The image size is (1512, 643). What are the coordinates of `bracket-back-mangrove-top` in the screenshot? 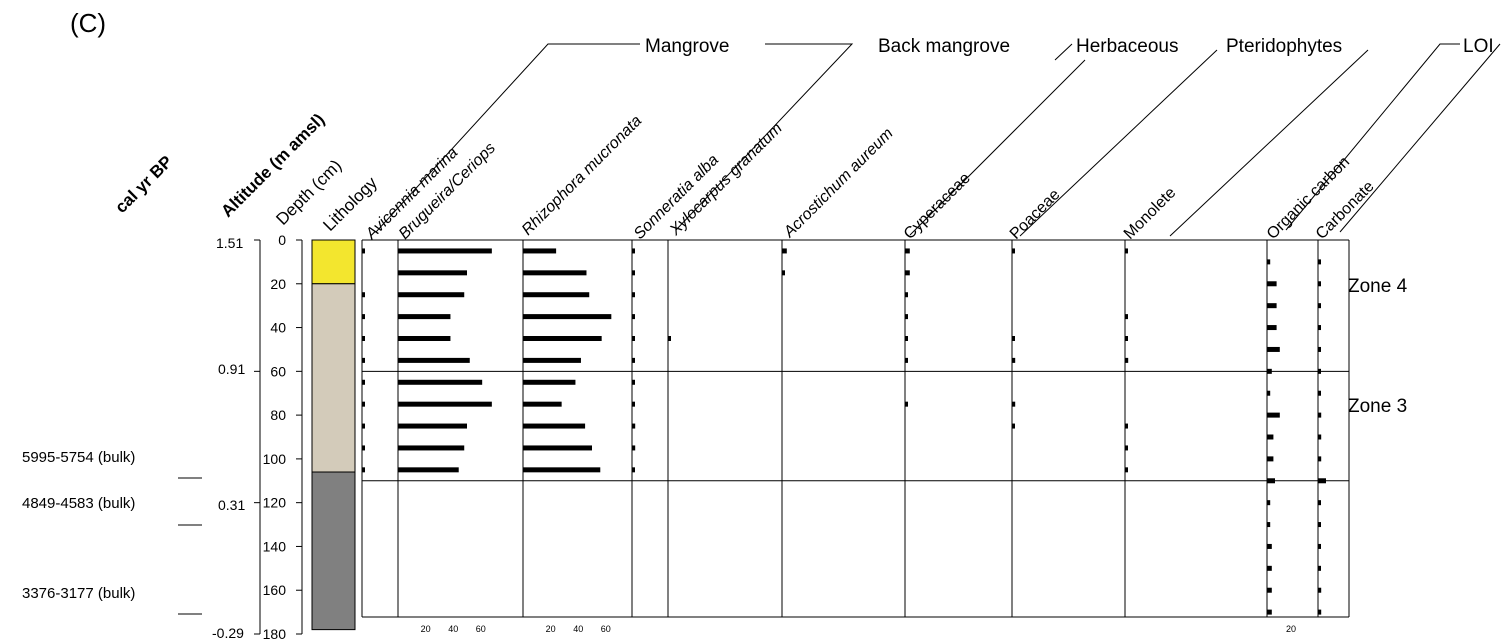 It's located at (1063, 52).